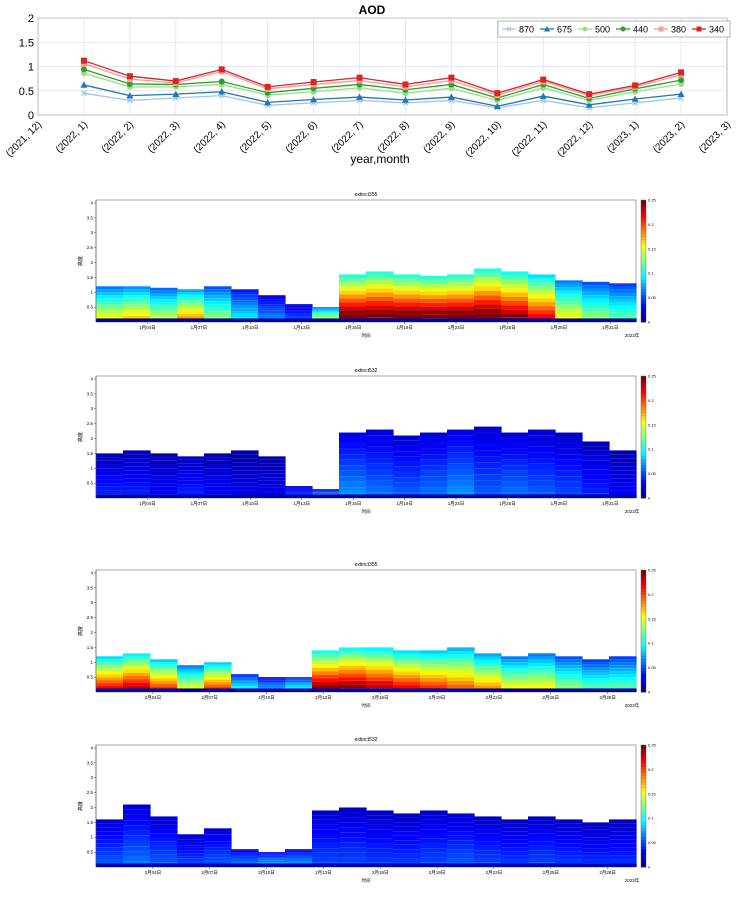 The width and height of the screenshot is (744, 905). What do you see at coordinates (648, 631) in the screenshot?
I see `colorbar: 0 0.05 0.1 0.15 0.2 0.25` at bounding box center [648, 631].